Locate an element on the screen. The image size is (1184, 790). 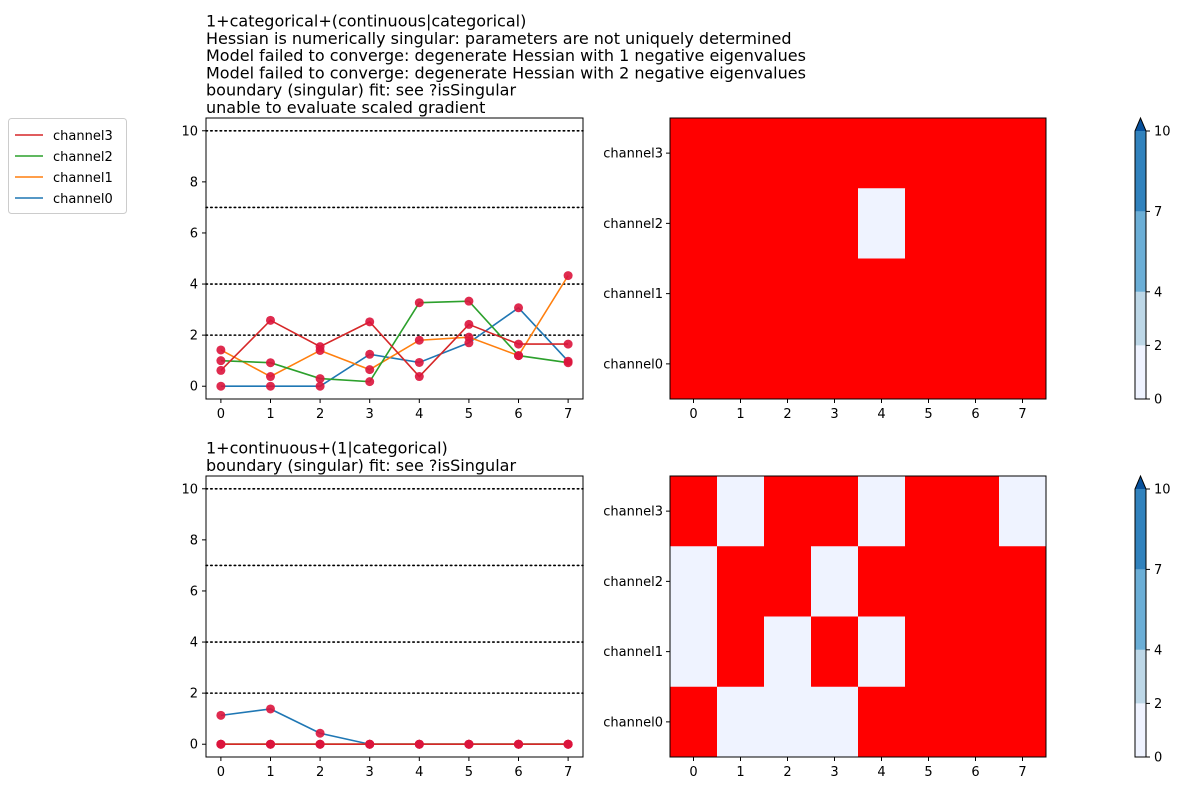
colorbar-tick-label: 2 is located at coordinates (1158, 346).